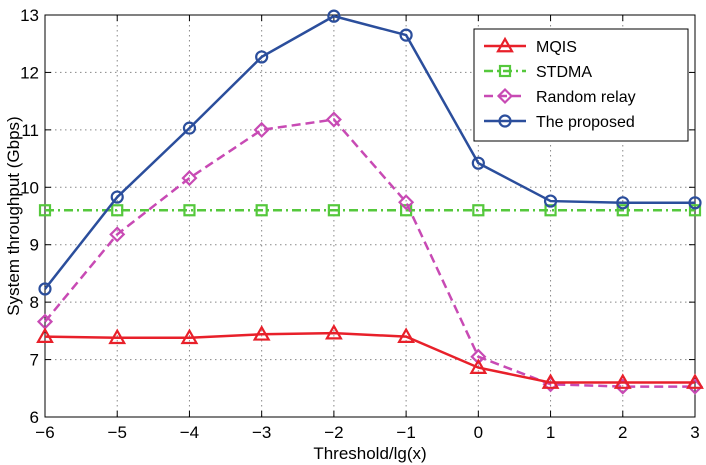 The height and width of the screenshot is (465, 706). I want to click on x-tick-label: 3, so click(694, 432).